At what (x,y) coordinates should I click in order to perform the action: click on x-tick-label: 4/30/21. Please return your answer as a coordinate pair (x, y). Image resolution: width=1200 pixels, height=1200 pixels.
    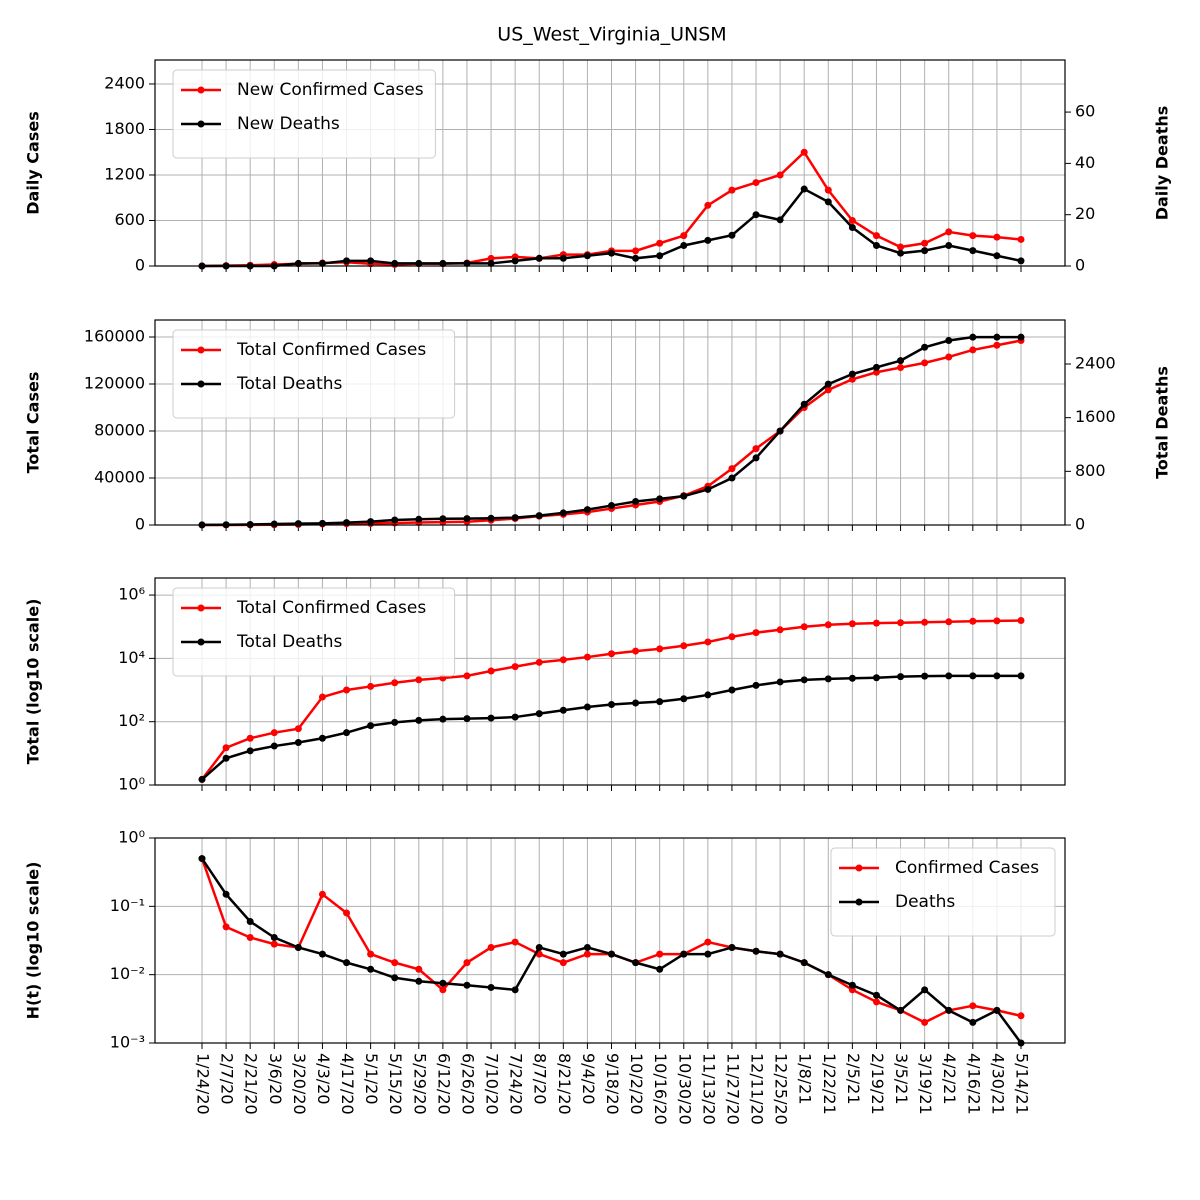
    Looking at the image, I should click on (997, 1084).